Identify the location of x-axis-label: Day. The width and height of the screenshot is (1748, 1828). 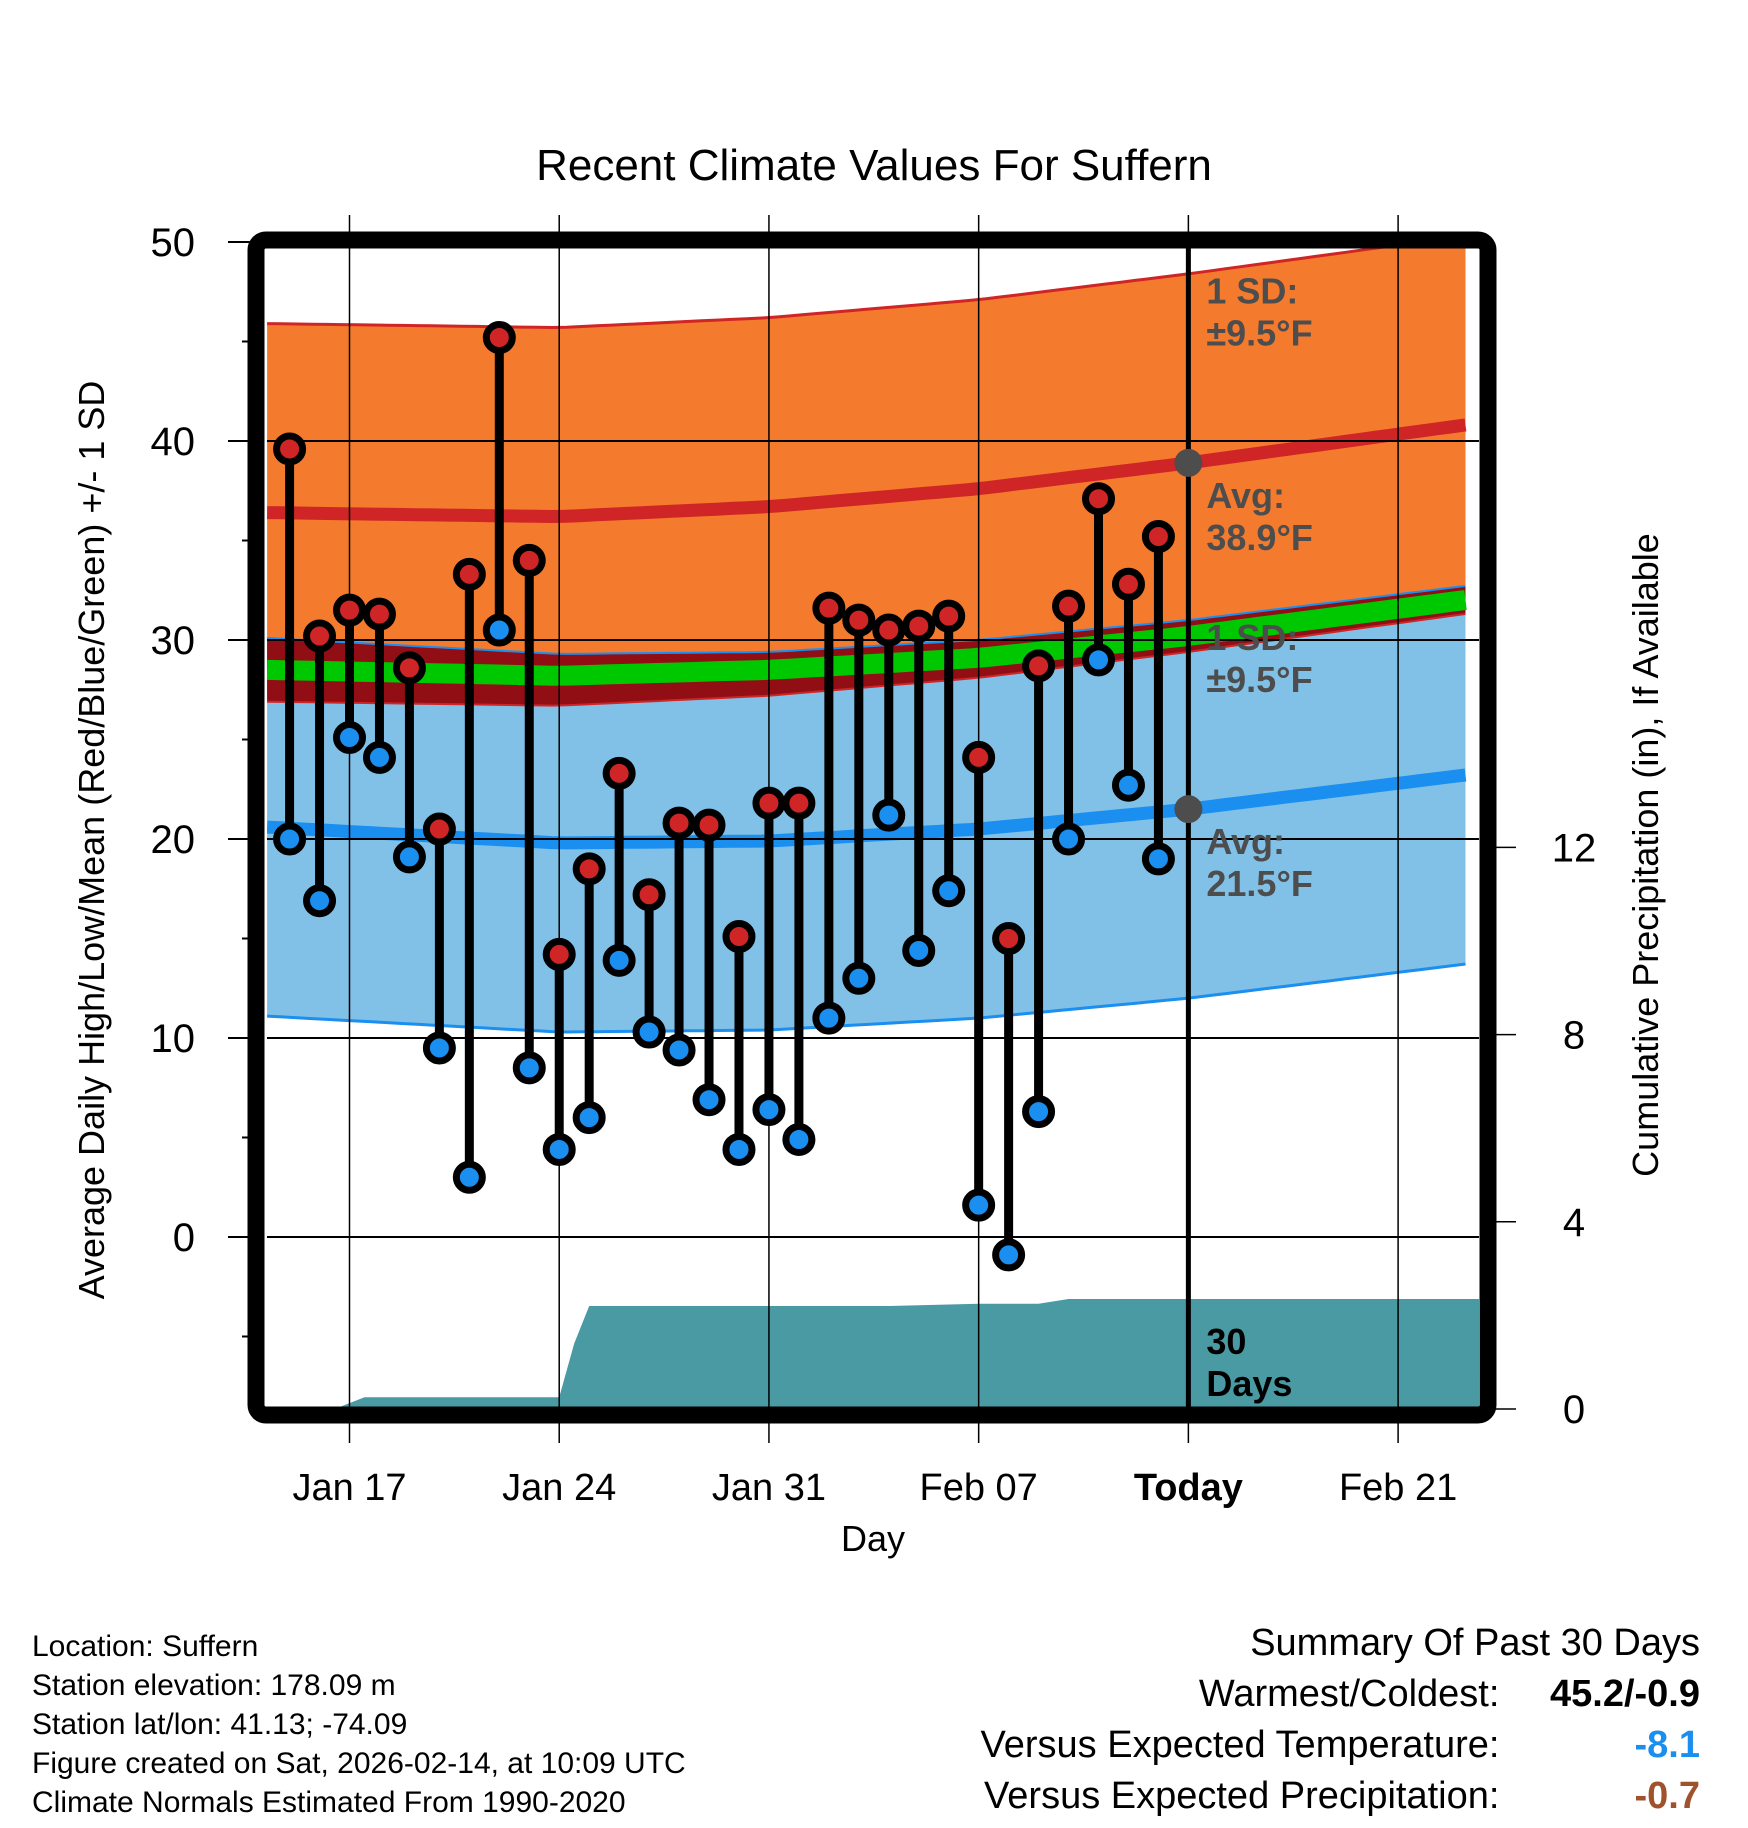
(873, 1538).